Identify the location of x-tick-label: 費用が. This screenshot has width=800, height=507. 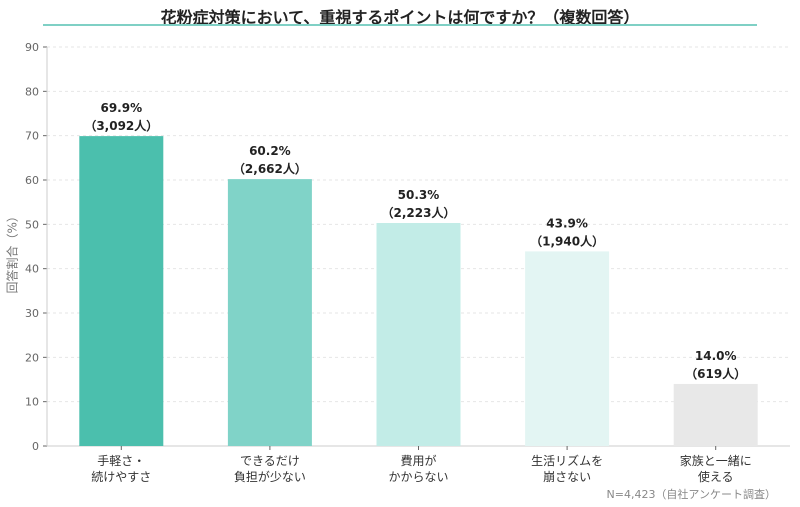
(418, 460).